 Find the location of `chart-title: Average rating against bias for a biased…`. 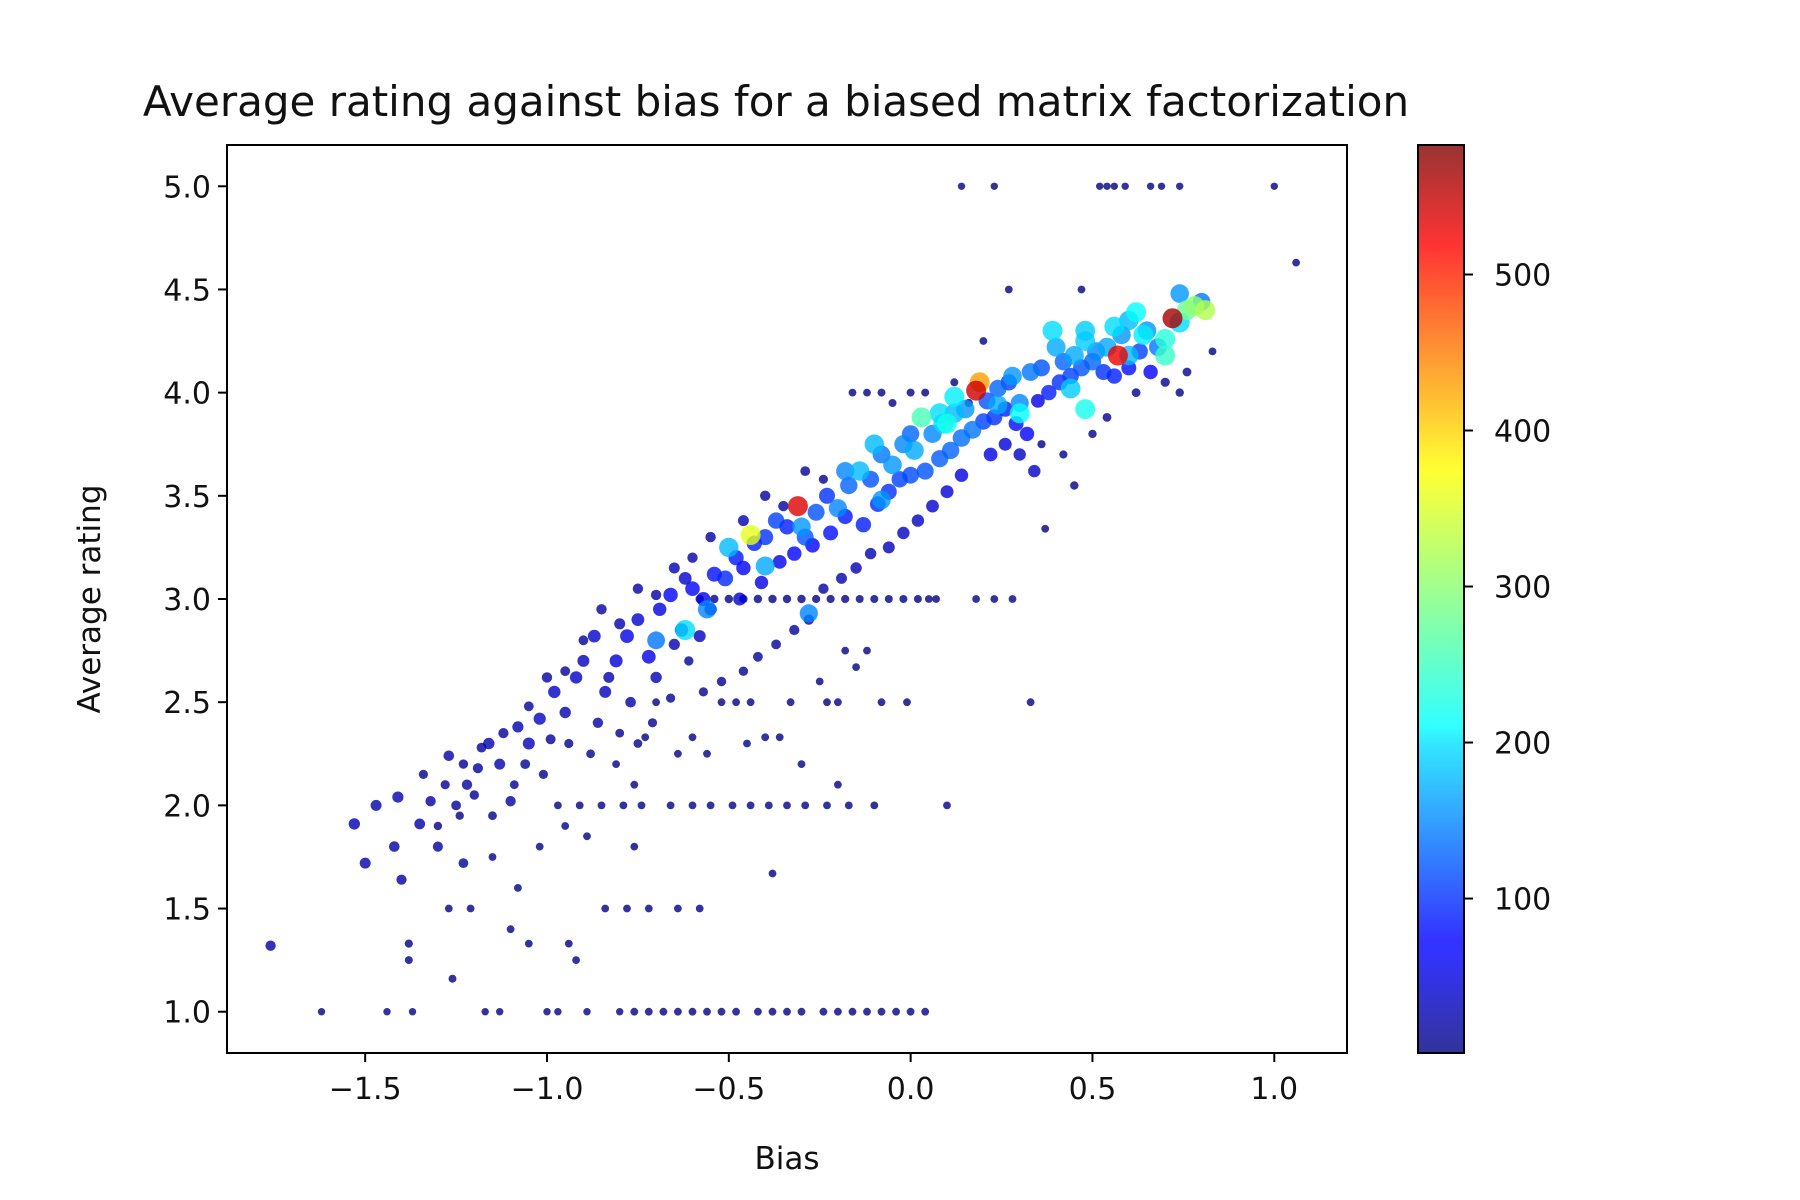

chart-title: Average rating against bias for a biased… is located at coordinates (776, 101).